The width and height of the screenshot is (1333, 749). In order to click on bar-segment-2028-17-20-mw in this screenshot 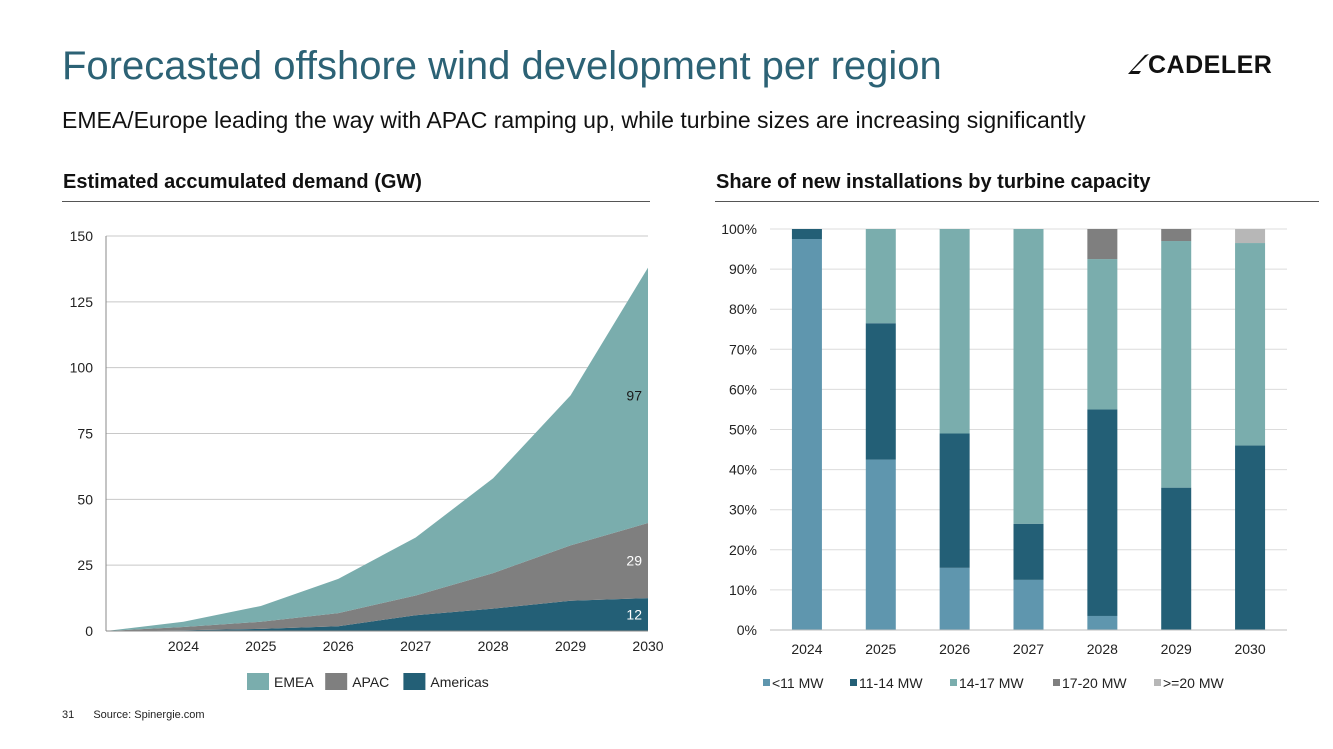, I will do `click(1102, 244)`.